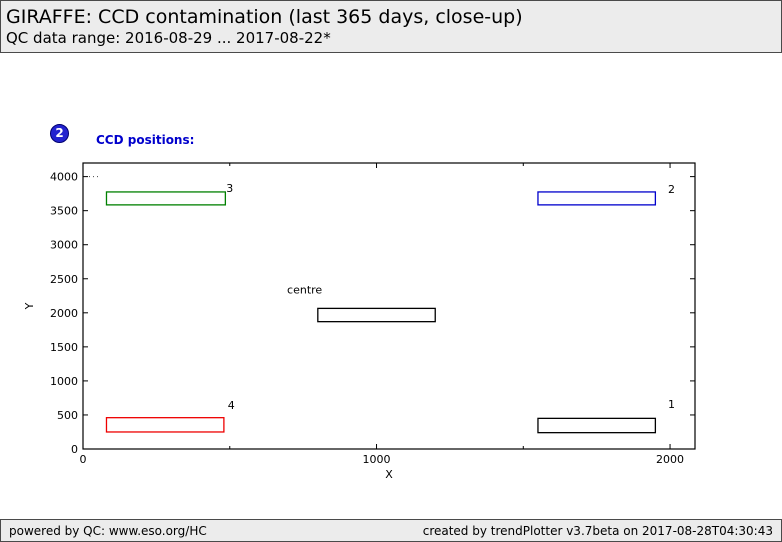 This screenshot has width=782, height=542. I want to click on y-axis-tick-label: 4000, so click(64, 177).